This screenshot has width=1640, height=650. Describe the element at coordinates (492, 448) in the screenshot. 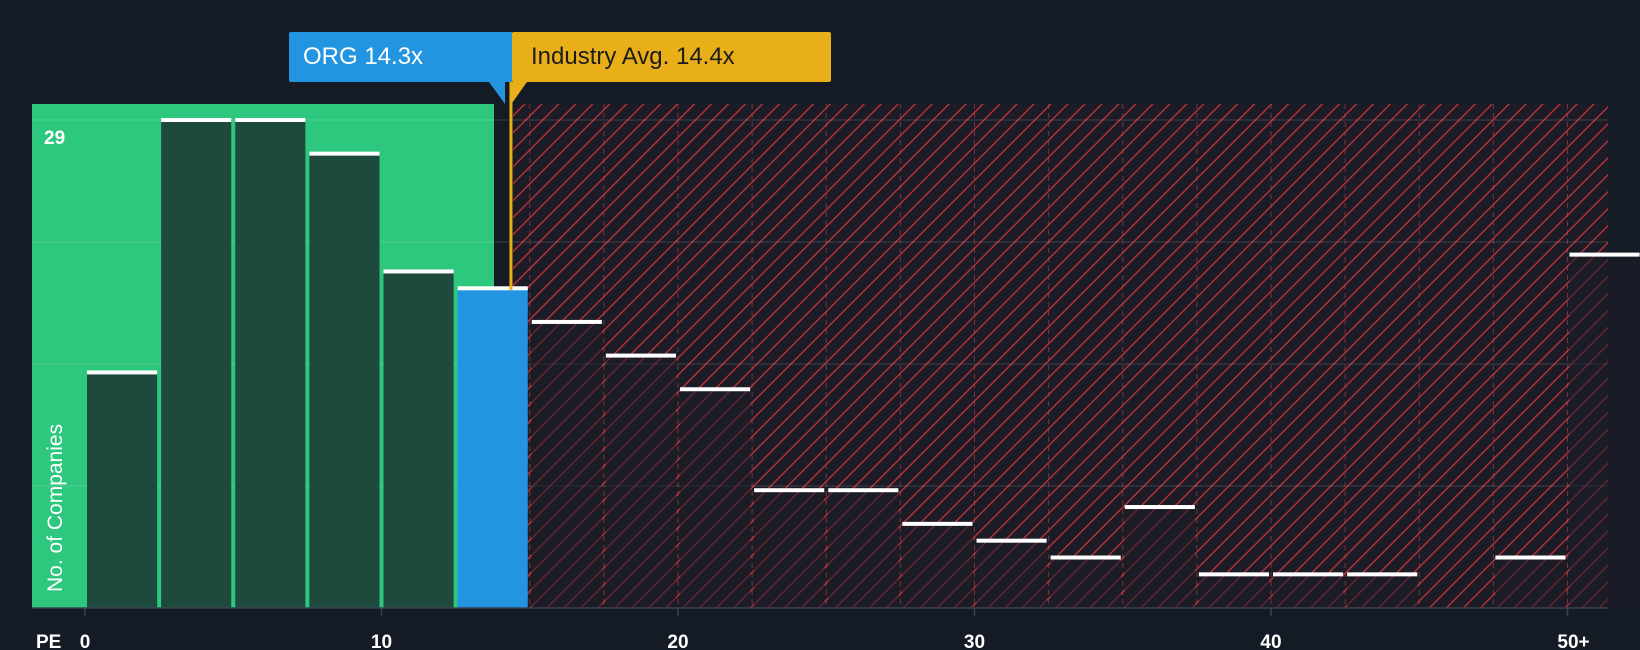

I see `bar-highlighted` at that location.